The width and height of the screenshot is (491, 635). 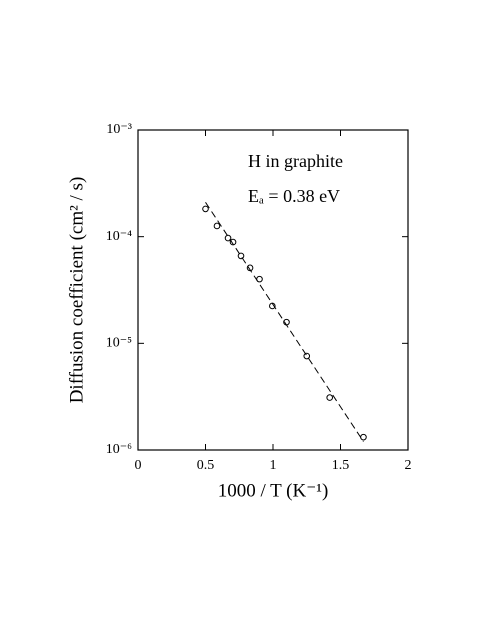 I want to click on fit-line, so click(x=284, y=322).